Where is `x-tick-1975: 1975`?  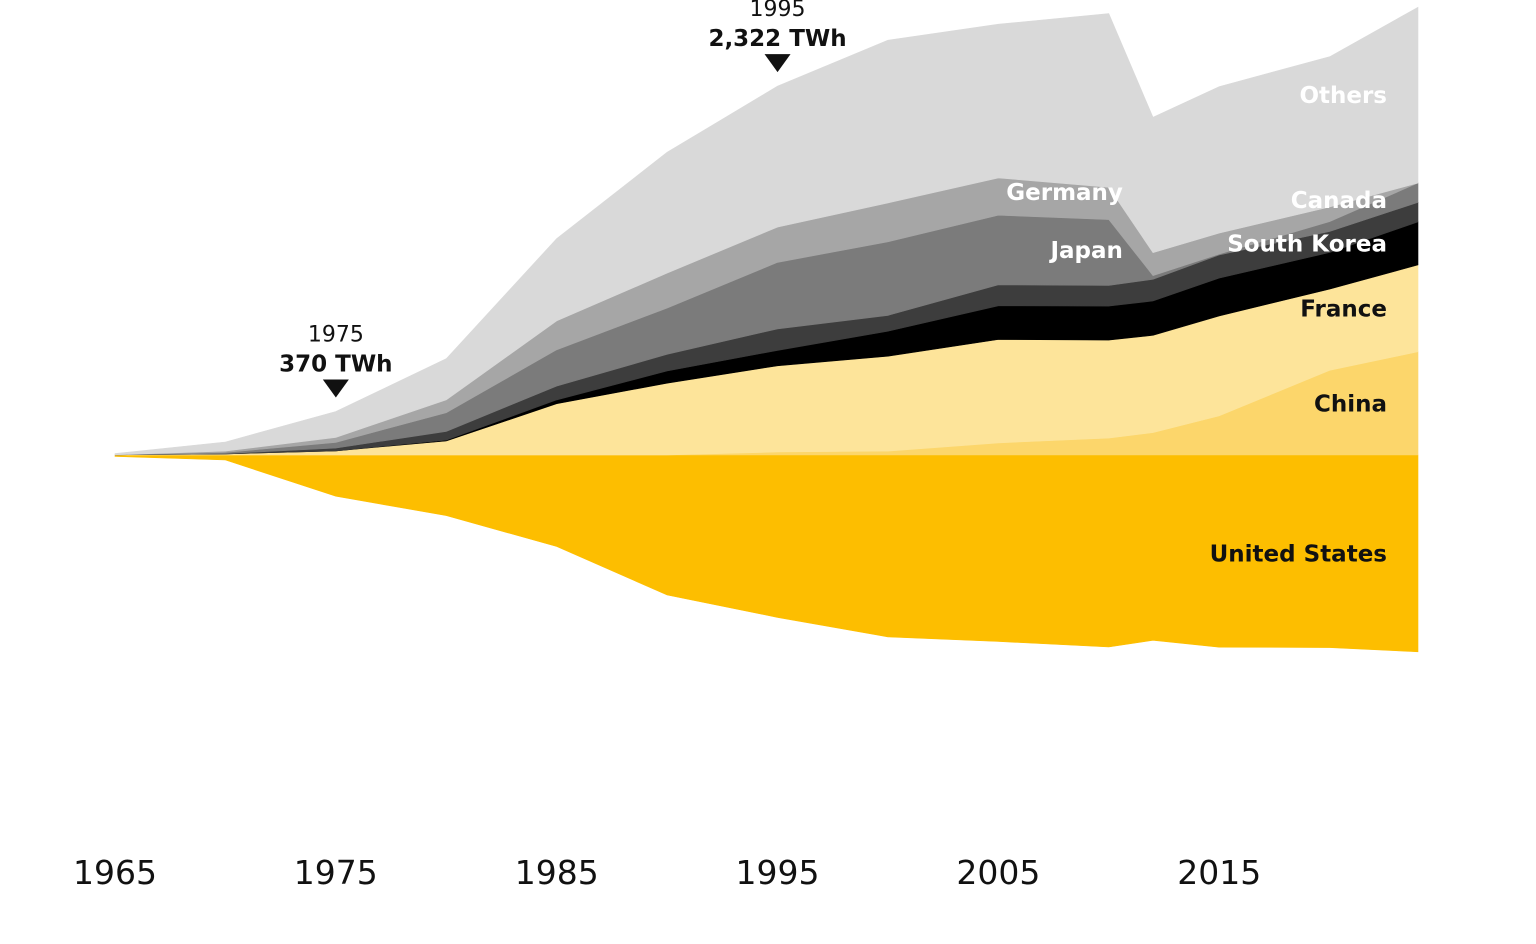 x-tick-1975: 1975 is located at coordinates (336, 872).